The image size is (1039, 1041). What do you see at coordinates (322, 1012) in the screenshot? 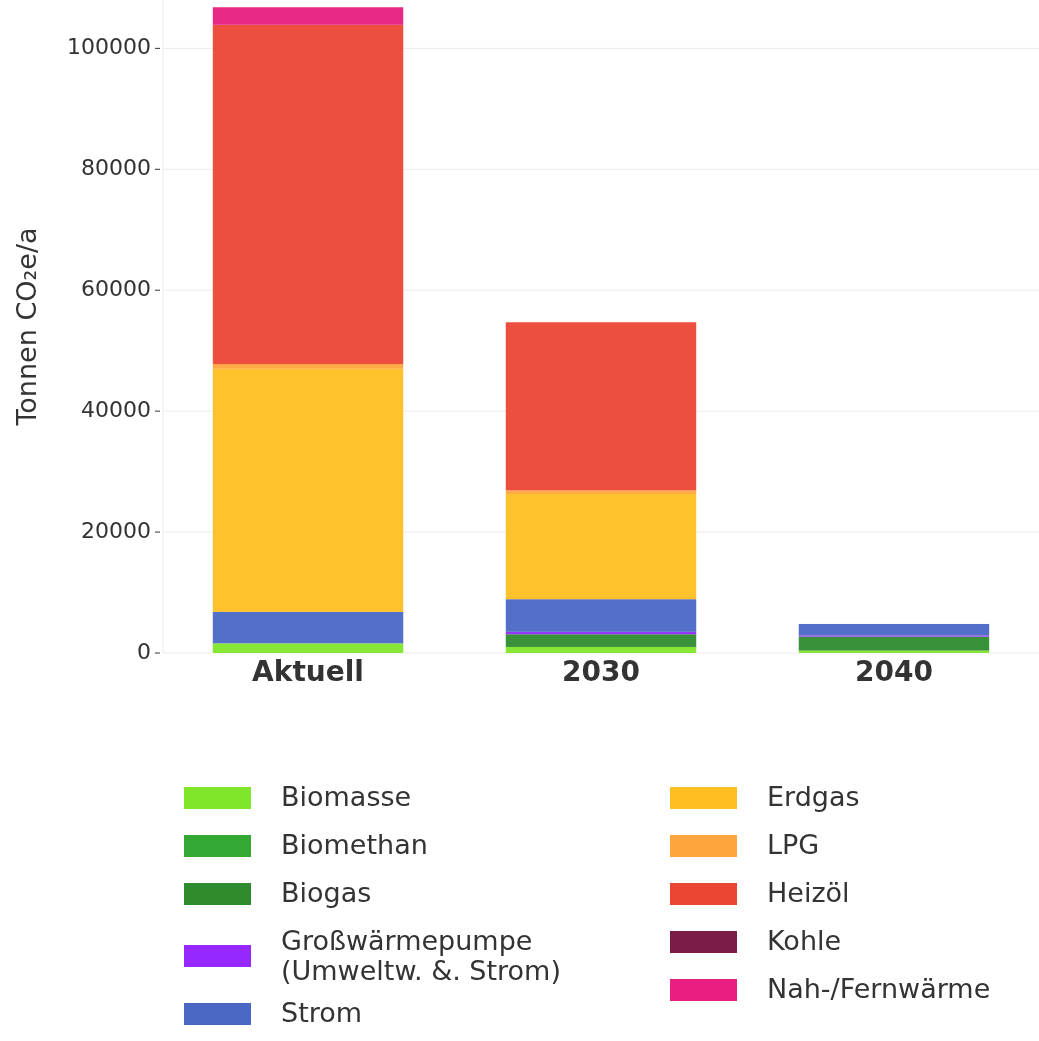
I see `legend-label: Strom` at bounding box center [322, 1012].